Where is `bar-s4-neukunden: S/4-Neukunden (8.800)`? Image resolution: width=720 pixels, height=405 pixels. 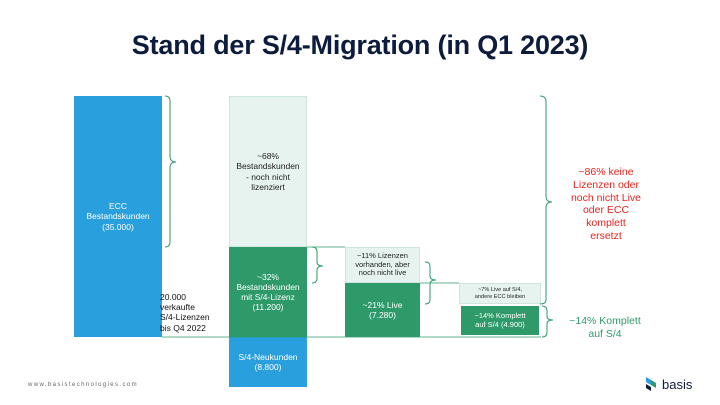 bar-s4-neukunden: S/4-Neukunden (8.800) is located at coordinates (268, 362).